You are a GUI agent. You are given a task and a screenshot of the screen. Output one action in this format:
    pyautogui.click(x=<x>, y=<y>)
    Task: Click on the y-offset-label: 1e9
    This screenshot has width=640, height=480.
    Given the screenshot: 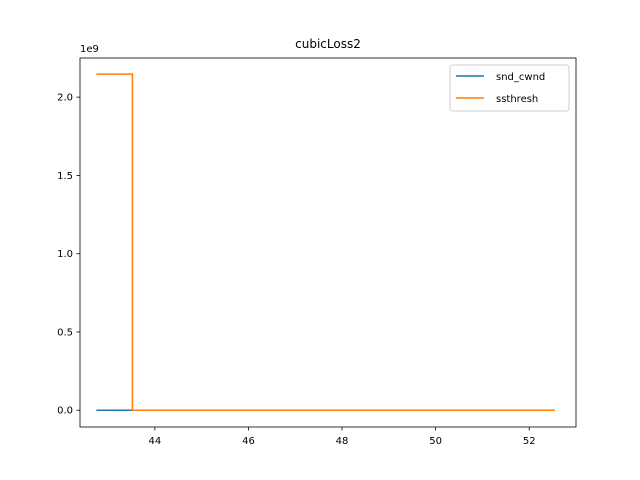 What is the action you would take?
    pyautogui.click(x=89, y=49)
    